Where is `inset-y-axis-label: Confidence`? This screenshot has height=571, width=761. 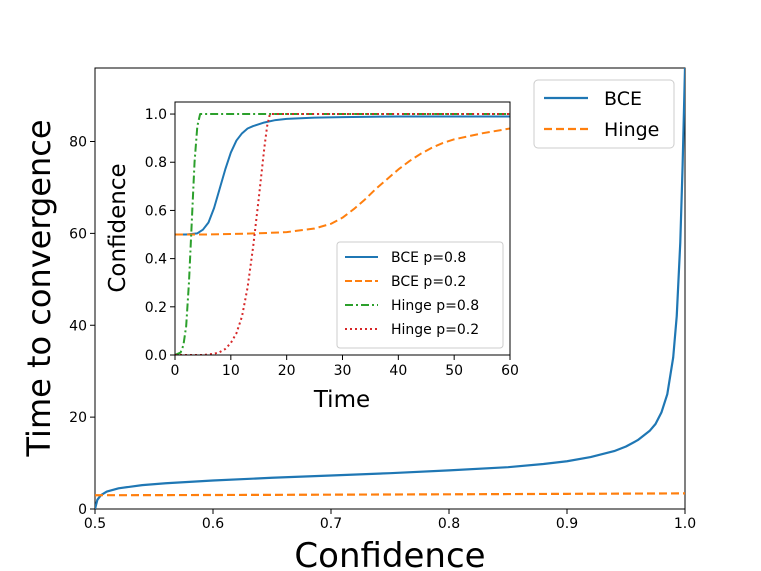
inset-y-axis-label: Confidence is located at coordinates (118, 227).